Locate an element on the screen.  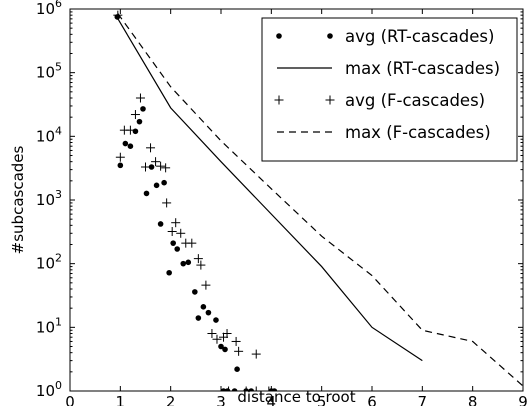
y-tick-label: 10² is located at coordinates (49, 262).